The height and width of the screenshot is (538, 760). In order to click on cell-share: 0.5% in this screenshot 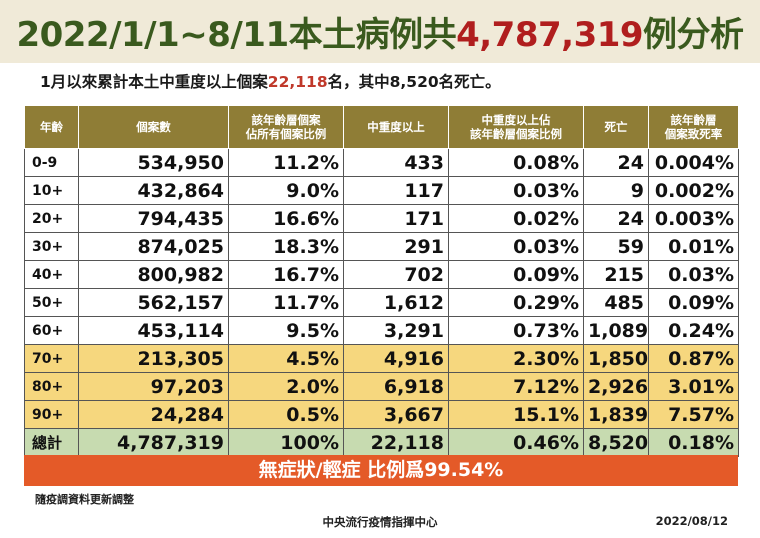, I will do `click(286, 414)`.